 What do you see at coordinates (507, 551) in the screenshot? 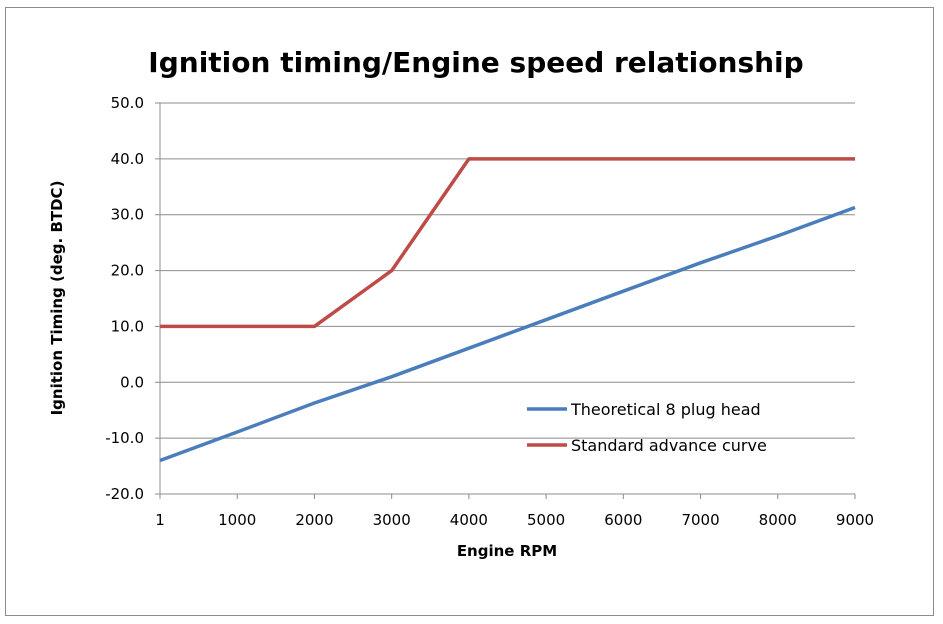
I see `x-axis-label: Engine RPM` at bounding box center [507, 551].